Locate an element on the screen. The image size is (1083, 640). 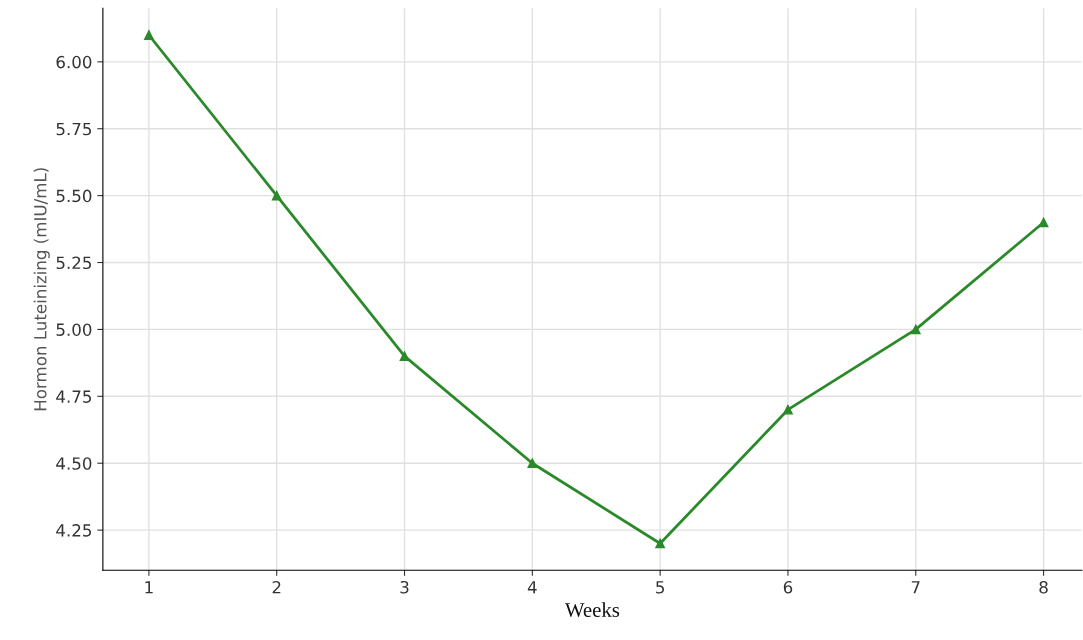
x-tick-label: 5 is located at coordinates (660, 587).